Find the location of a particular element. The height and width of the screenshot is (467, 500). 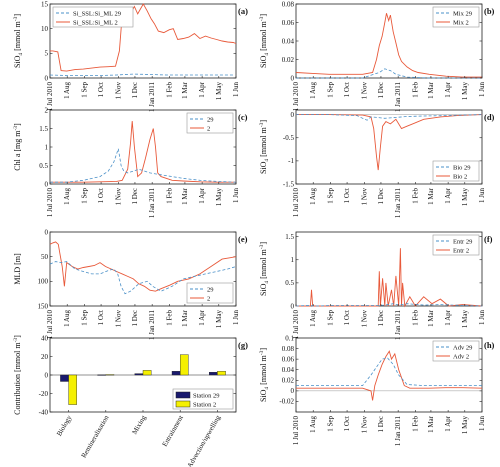

y-axis-label: MLD [m] is located at coordinates (17, 269).